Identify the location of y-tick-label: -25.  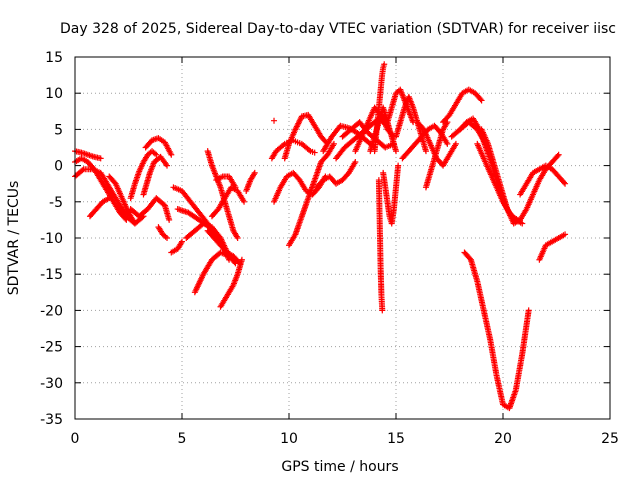
(51, 348).